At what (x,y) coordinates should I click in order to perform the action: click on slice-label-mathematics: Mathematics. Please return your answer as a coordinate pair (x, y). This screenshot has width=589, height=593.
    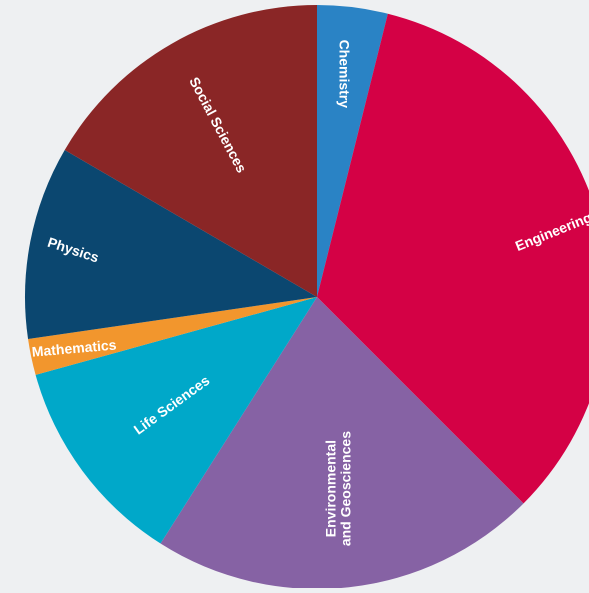
    Looking at the image, I should click on (74, 347).